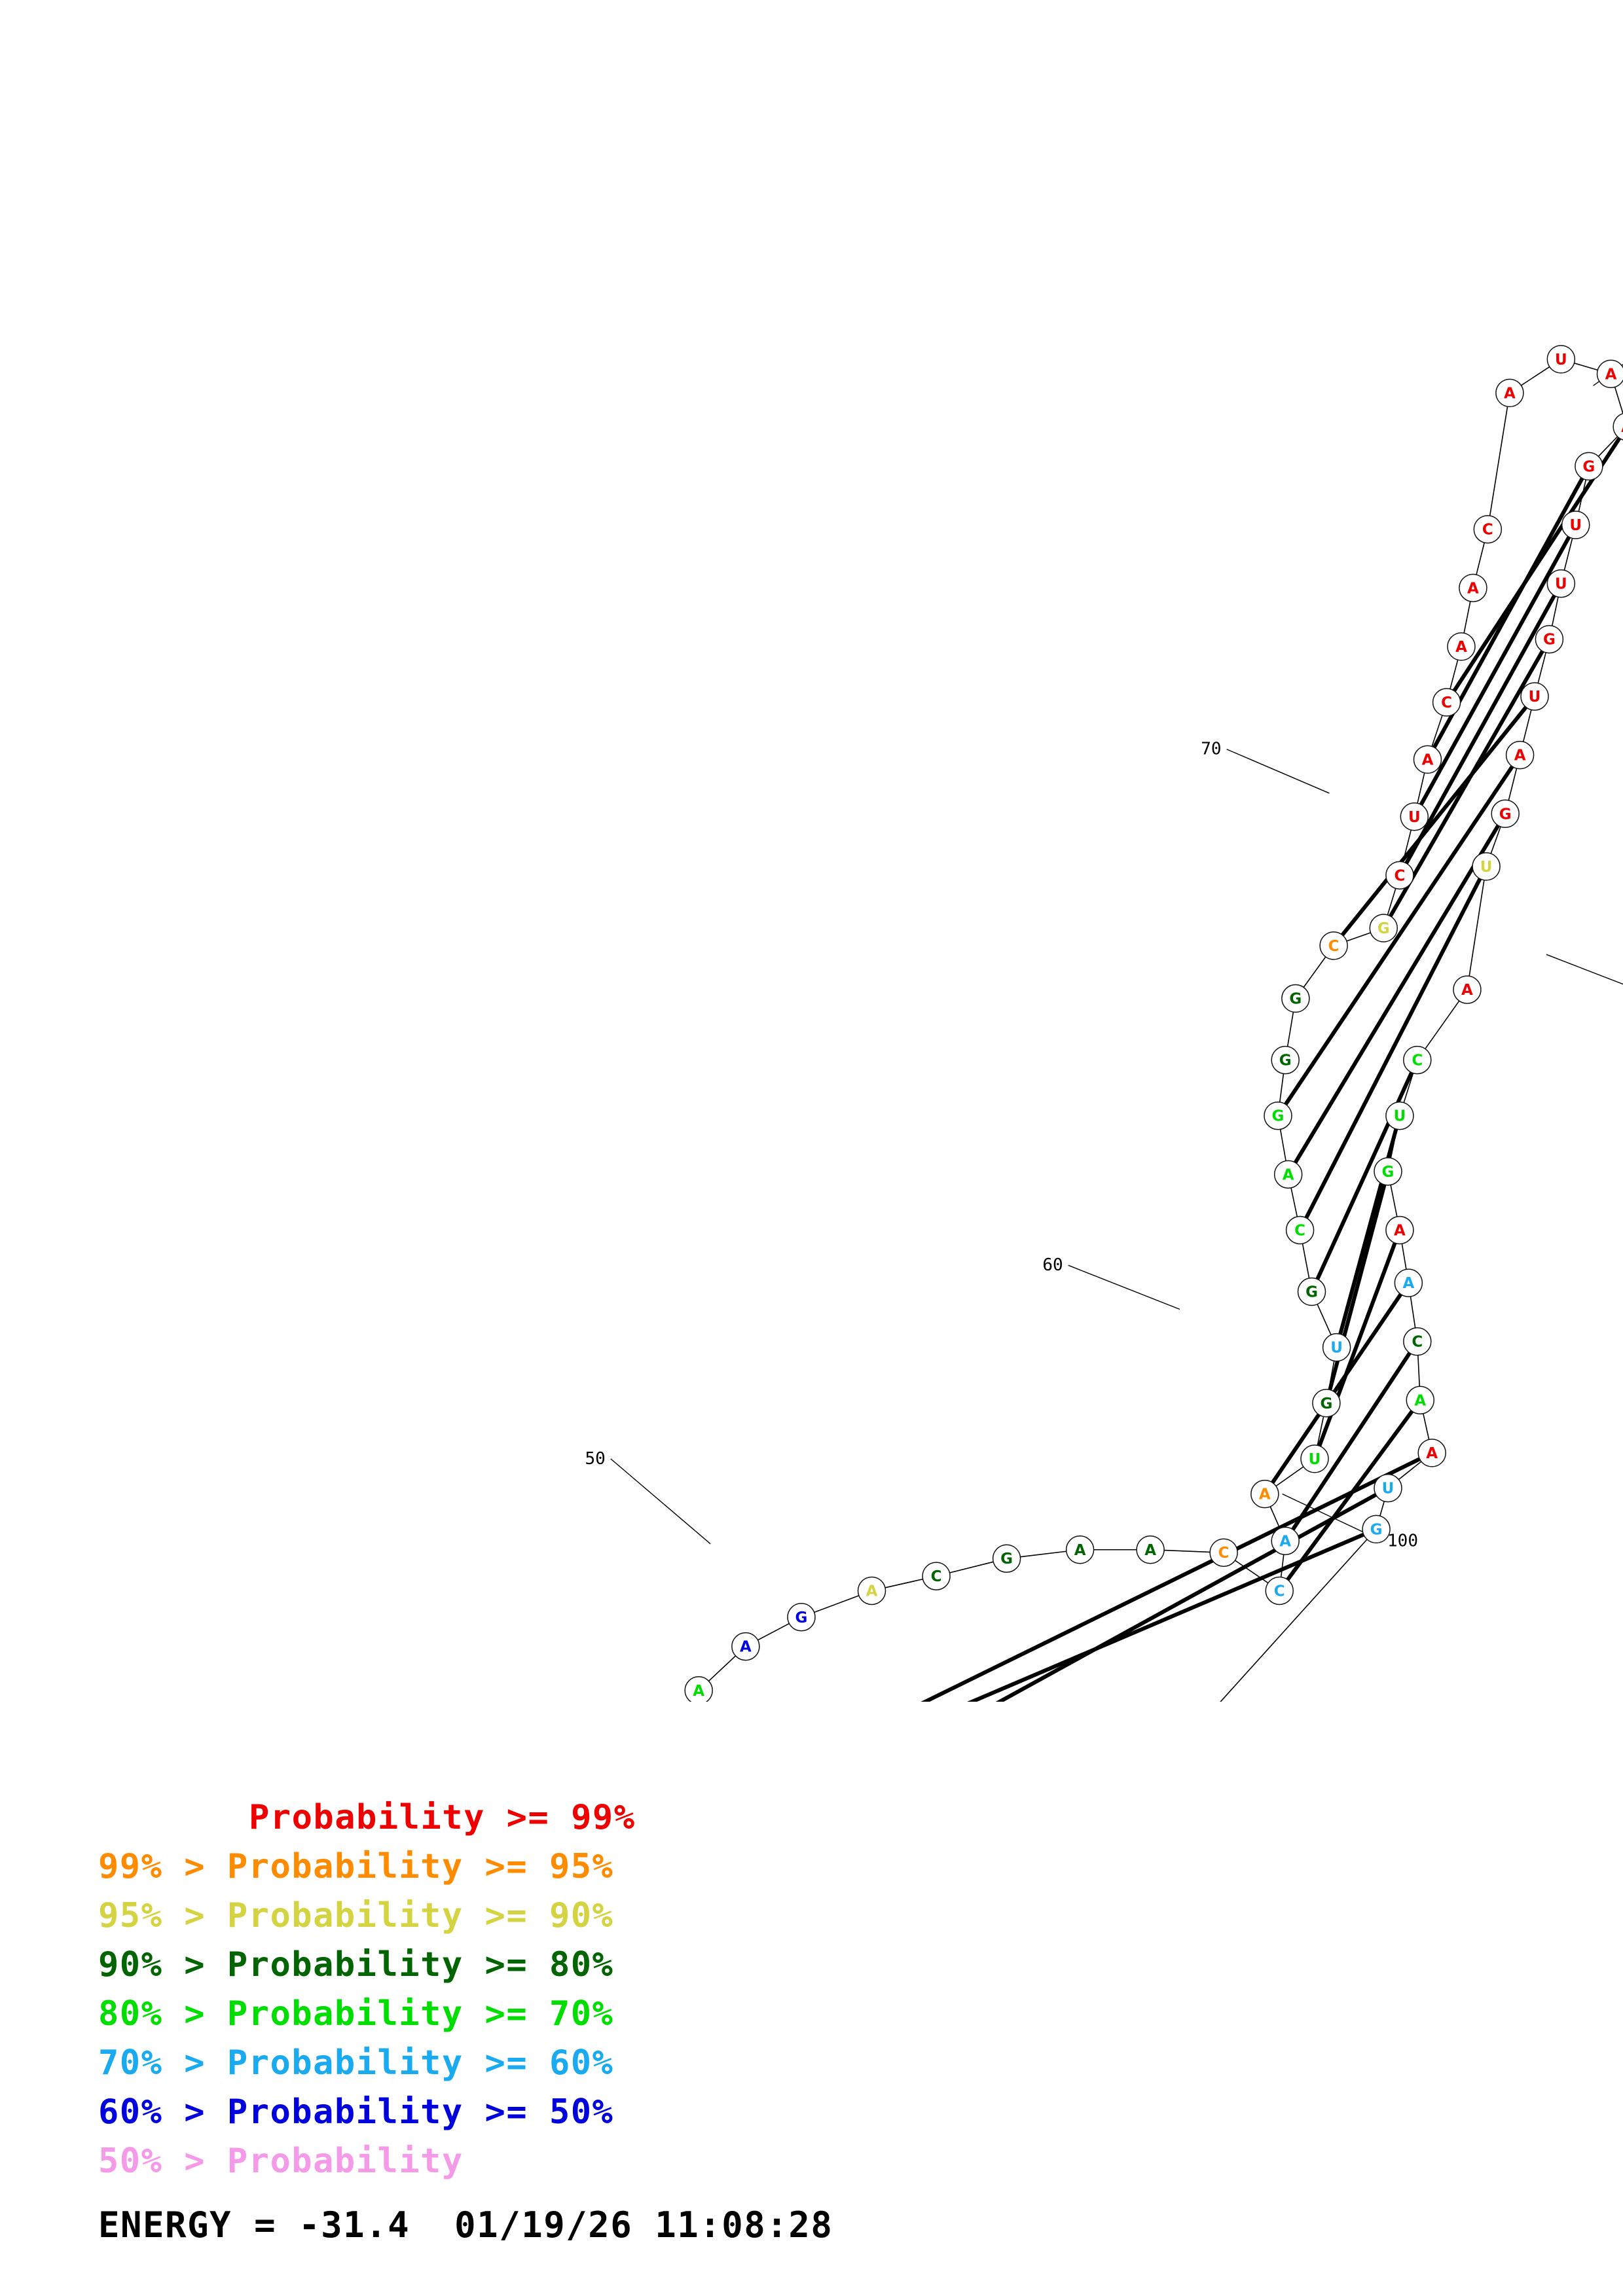 The height and width of the screenshot is (2296, 1623). I want to click on nucleotide-62: U, so click(1336, 1347).